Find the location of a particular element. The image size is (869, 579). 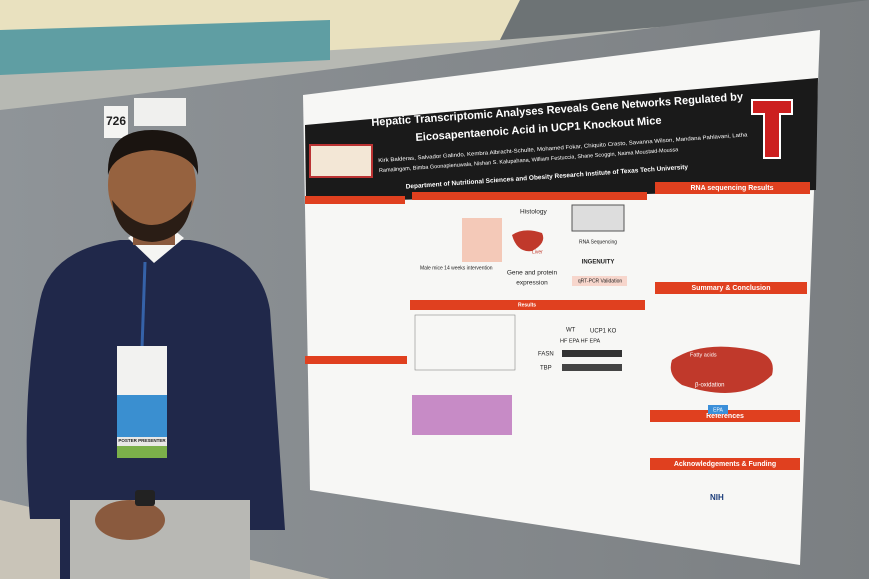

logo is located at coordinates (341, 161).